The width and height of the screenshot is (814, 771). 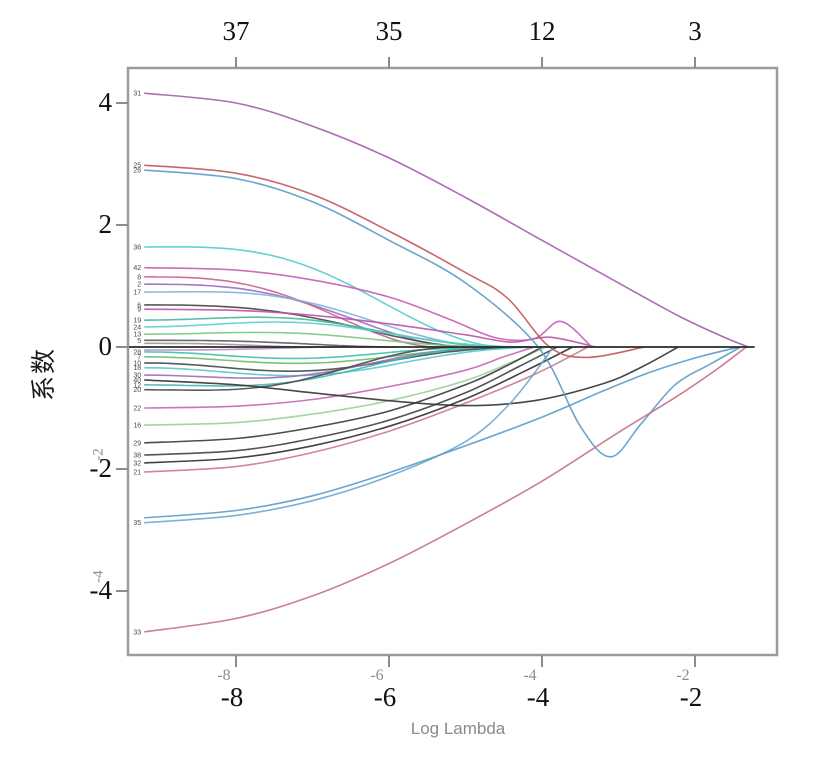 What do you see at coordinates (137, 523) in the screenshot?
I see `curve-index-label: 35` at bounding box center [137, 523].